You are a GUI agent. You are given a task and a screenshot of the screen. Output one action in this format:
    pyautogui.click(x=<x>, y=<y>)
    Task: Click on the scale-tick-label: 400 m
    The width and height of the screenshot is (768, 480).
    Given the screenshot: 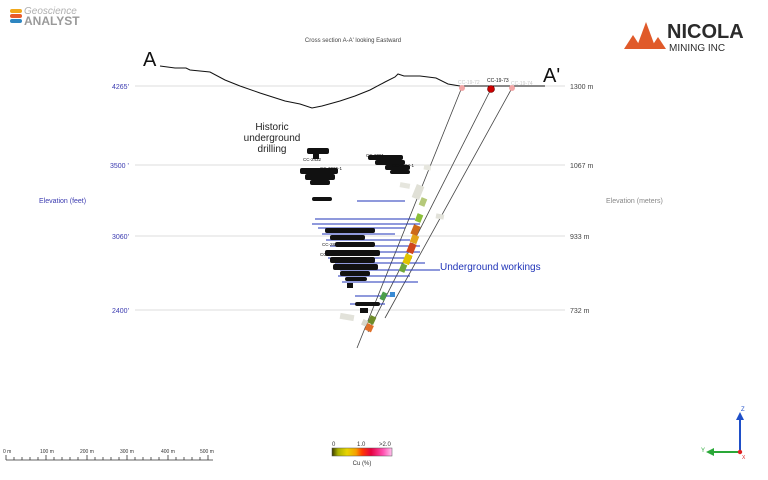 What is the action you would take?
    pyautogui.click(x=168, y=452)
    